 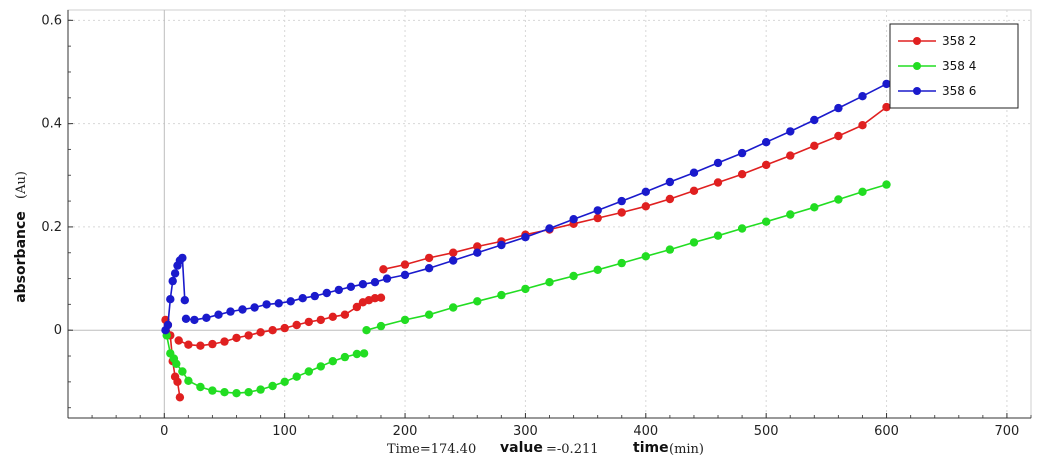 I want to click on legend-item-2: 358 4, so click(x=937, y=66).